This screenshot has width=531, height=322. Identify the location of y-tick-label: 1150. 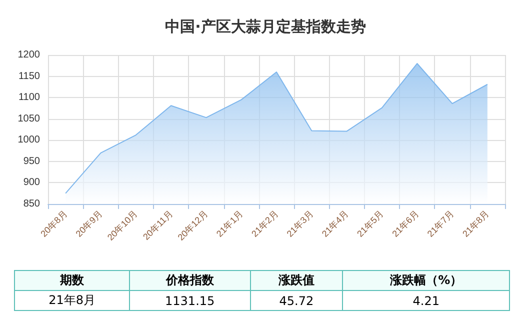
(29, 76).